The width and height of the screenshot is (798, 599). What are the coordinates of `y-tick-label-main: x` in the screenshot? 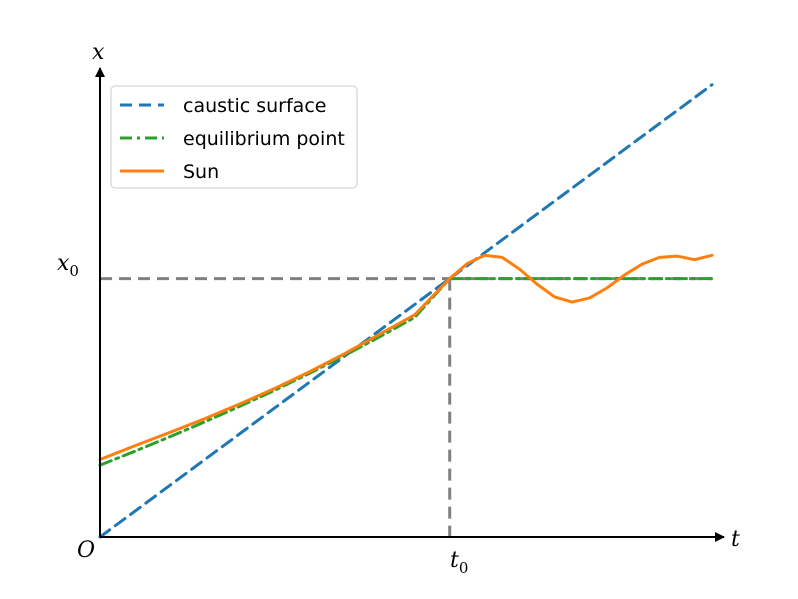 It's located at (63, 263).